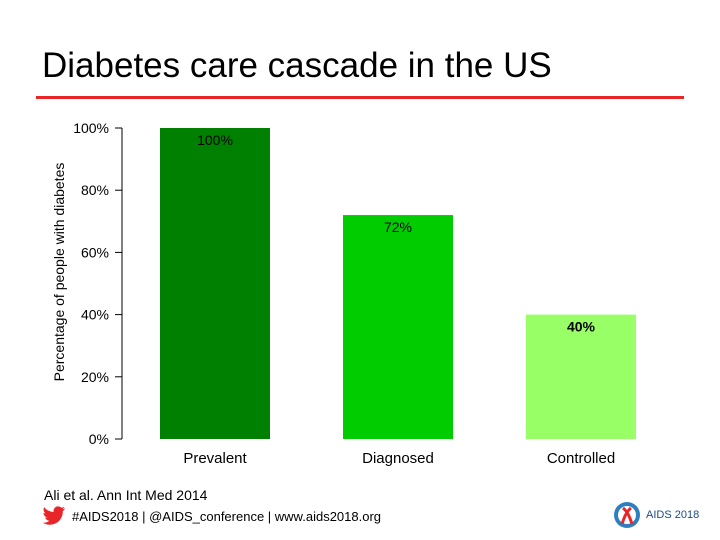  I want to click on y-axis: 0% 20% 40% 60% 80% 100%, so click(98, 283).